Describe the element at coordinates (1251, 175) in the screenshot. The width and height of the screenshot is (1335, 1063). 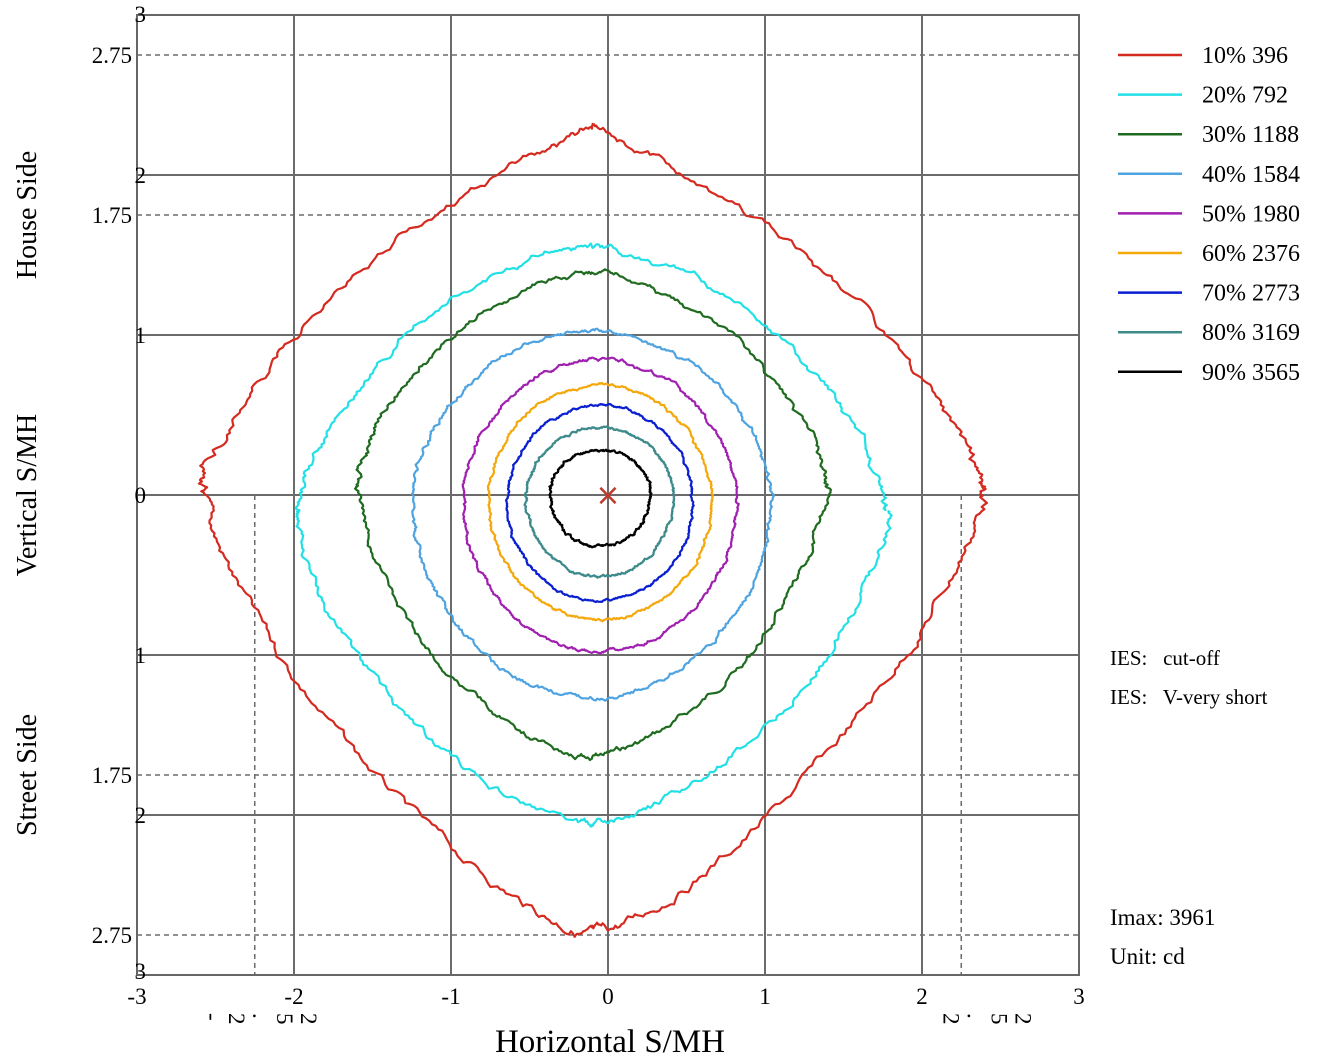
I see `legend-label: 40% 1584` at that location.